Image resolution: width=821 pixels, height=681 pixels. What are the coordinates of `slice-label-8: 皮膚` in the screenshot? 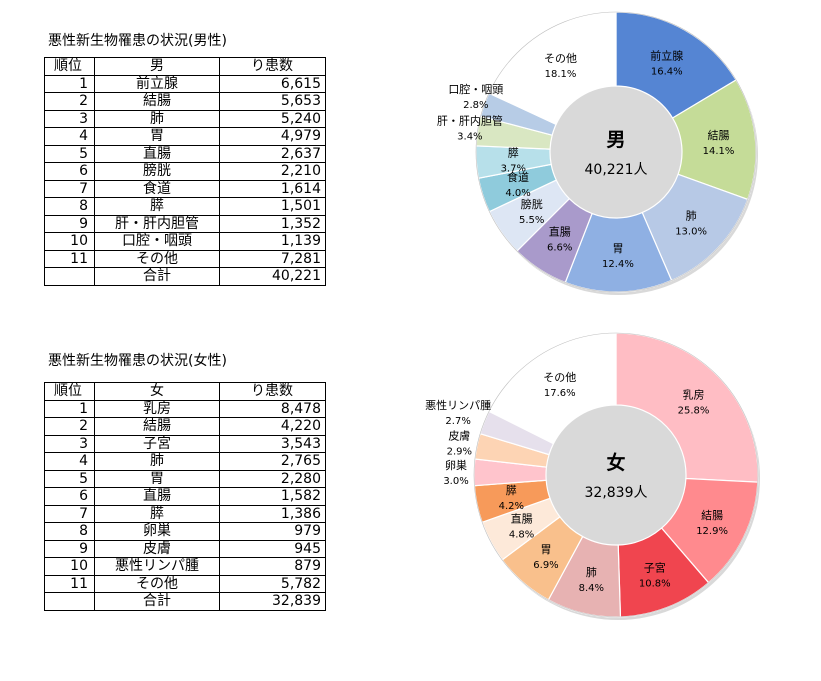 It's located at (459, 436).